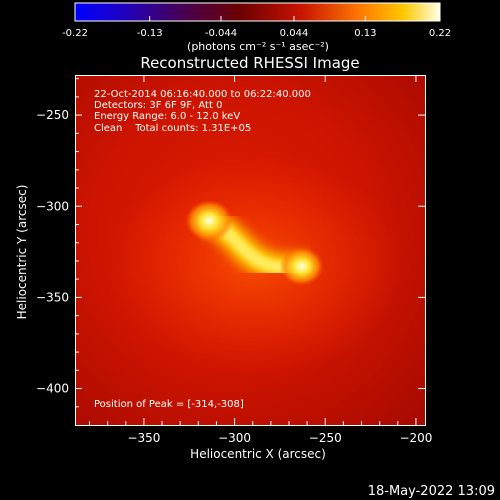 This screenshot has height=500, width=500. Describe the element at coordinates (52, 297) in the screenshot. I see `y-tick-label: −350` at that location.